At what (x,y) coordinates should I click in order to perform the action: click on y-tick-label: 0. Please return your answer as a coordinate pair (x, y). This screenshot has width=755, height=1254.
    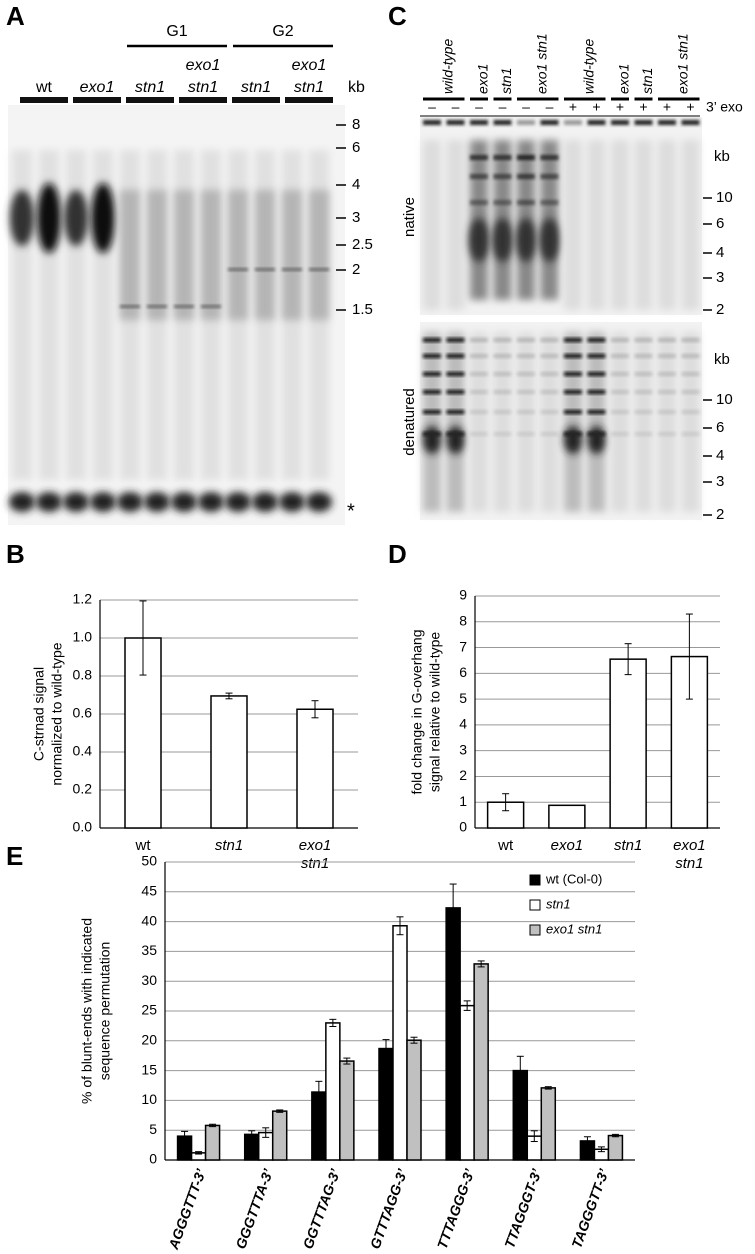
    Looking at the image, I should click on (153, 1159).